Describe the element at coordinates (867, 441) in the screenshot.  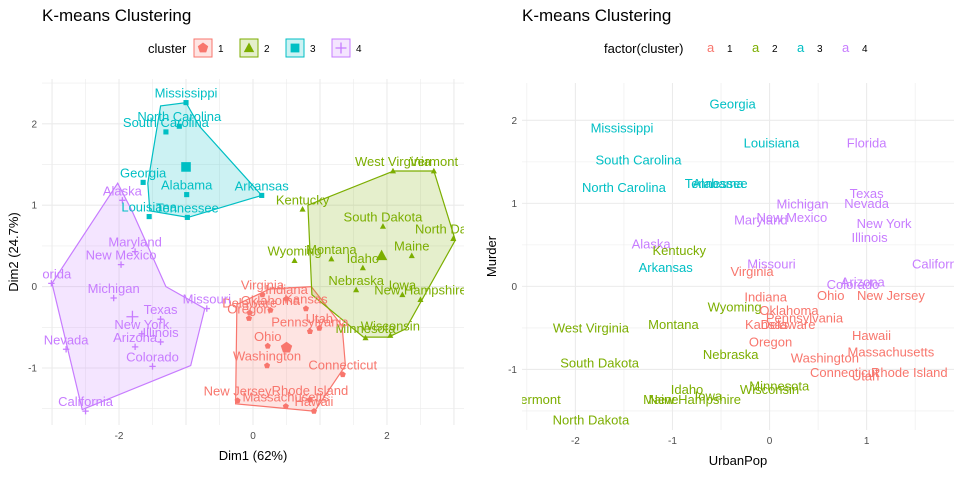
I see `right-x-tick-label: 1` at that location.